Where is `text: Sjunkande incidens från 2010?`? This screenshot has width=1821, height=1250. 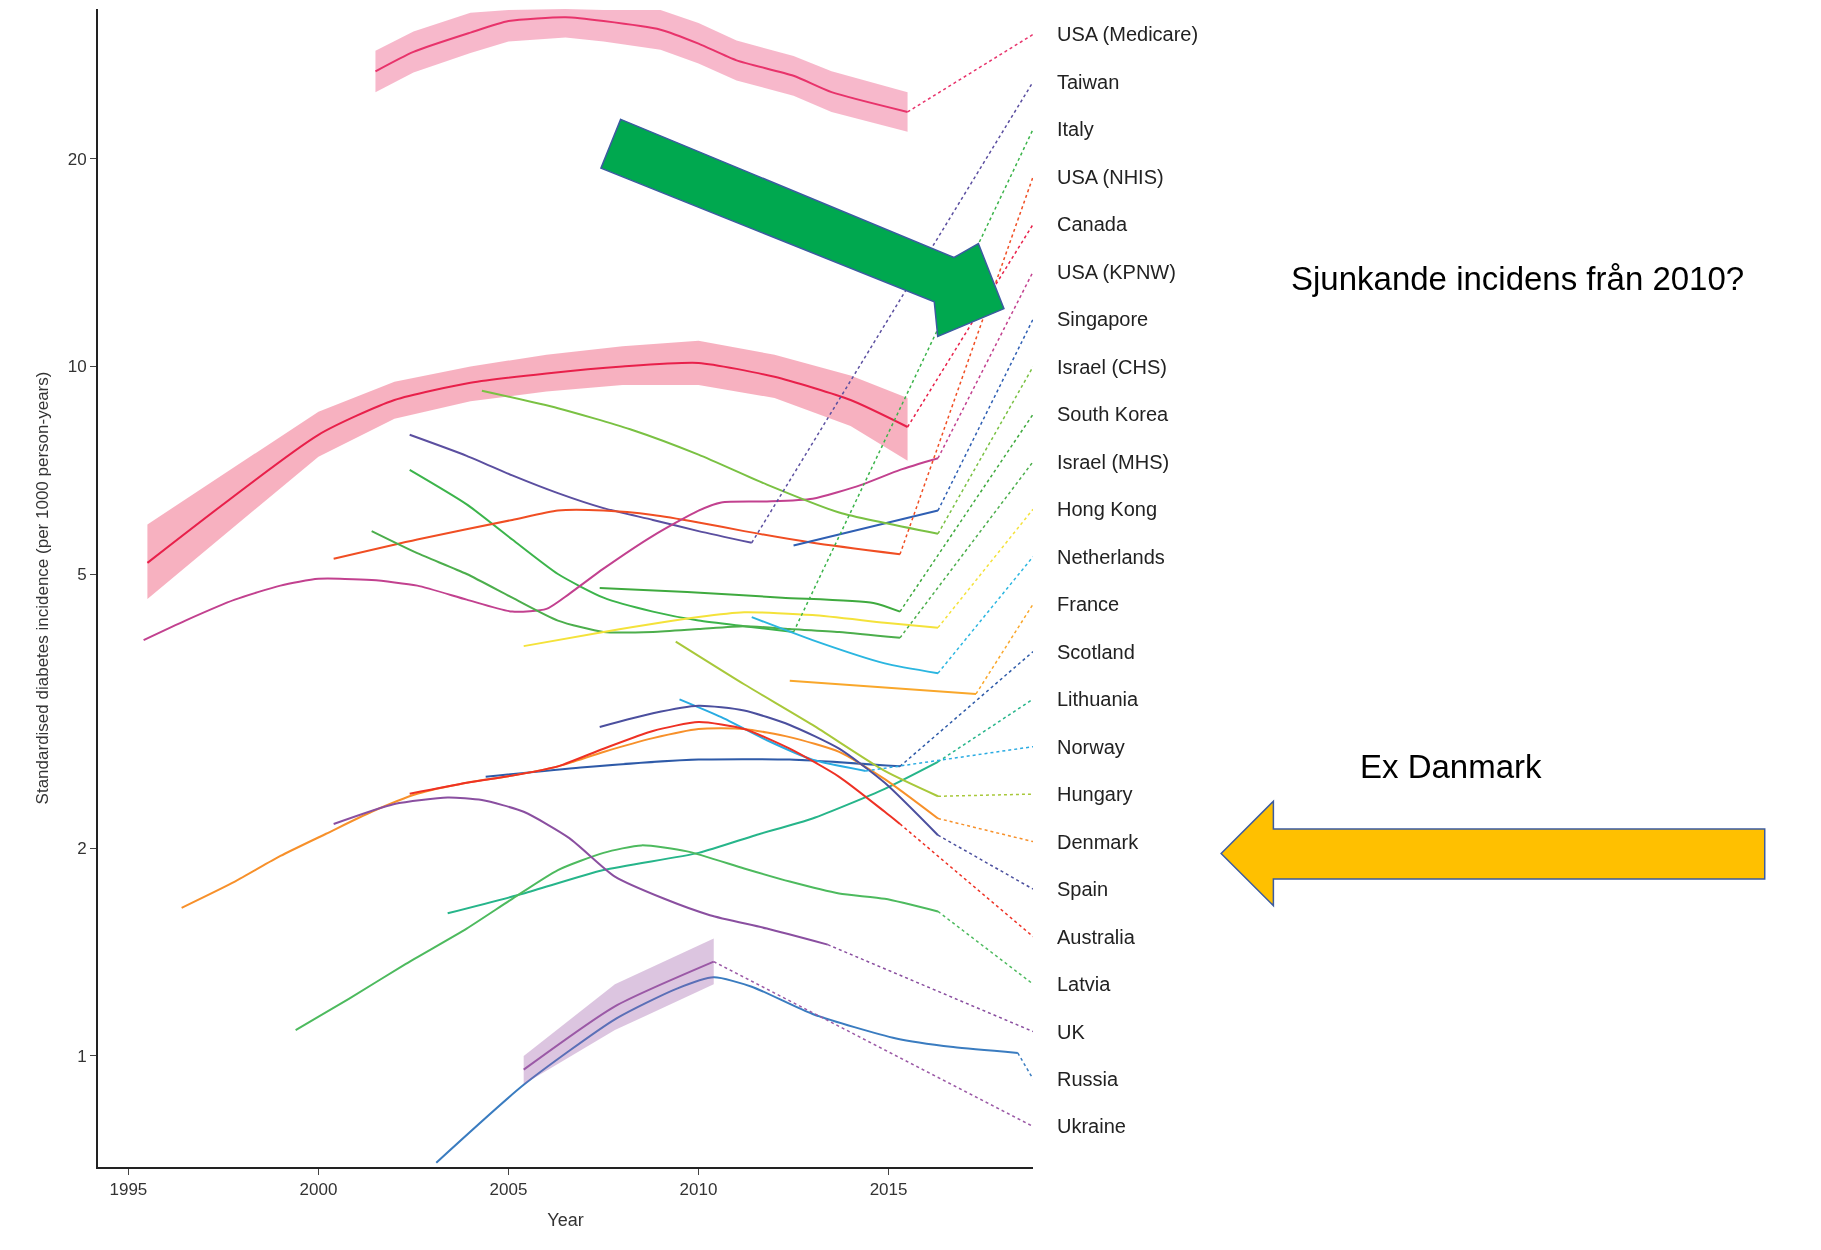 text: Sjunkande incidens från 2010? is located at coordinates (1518, 278).